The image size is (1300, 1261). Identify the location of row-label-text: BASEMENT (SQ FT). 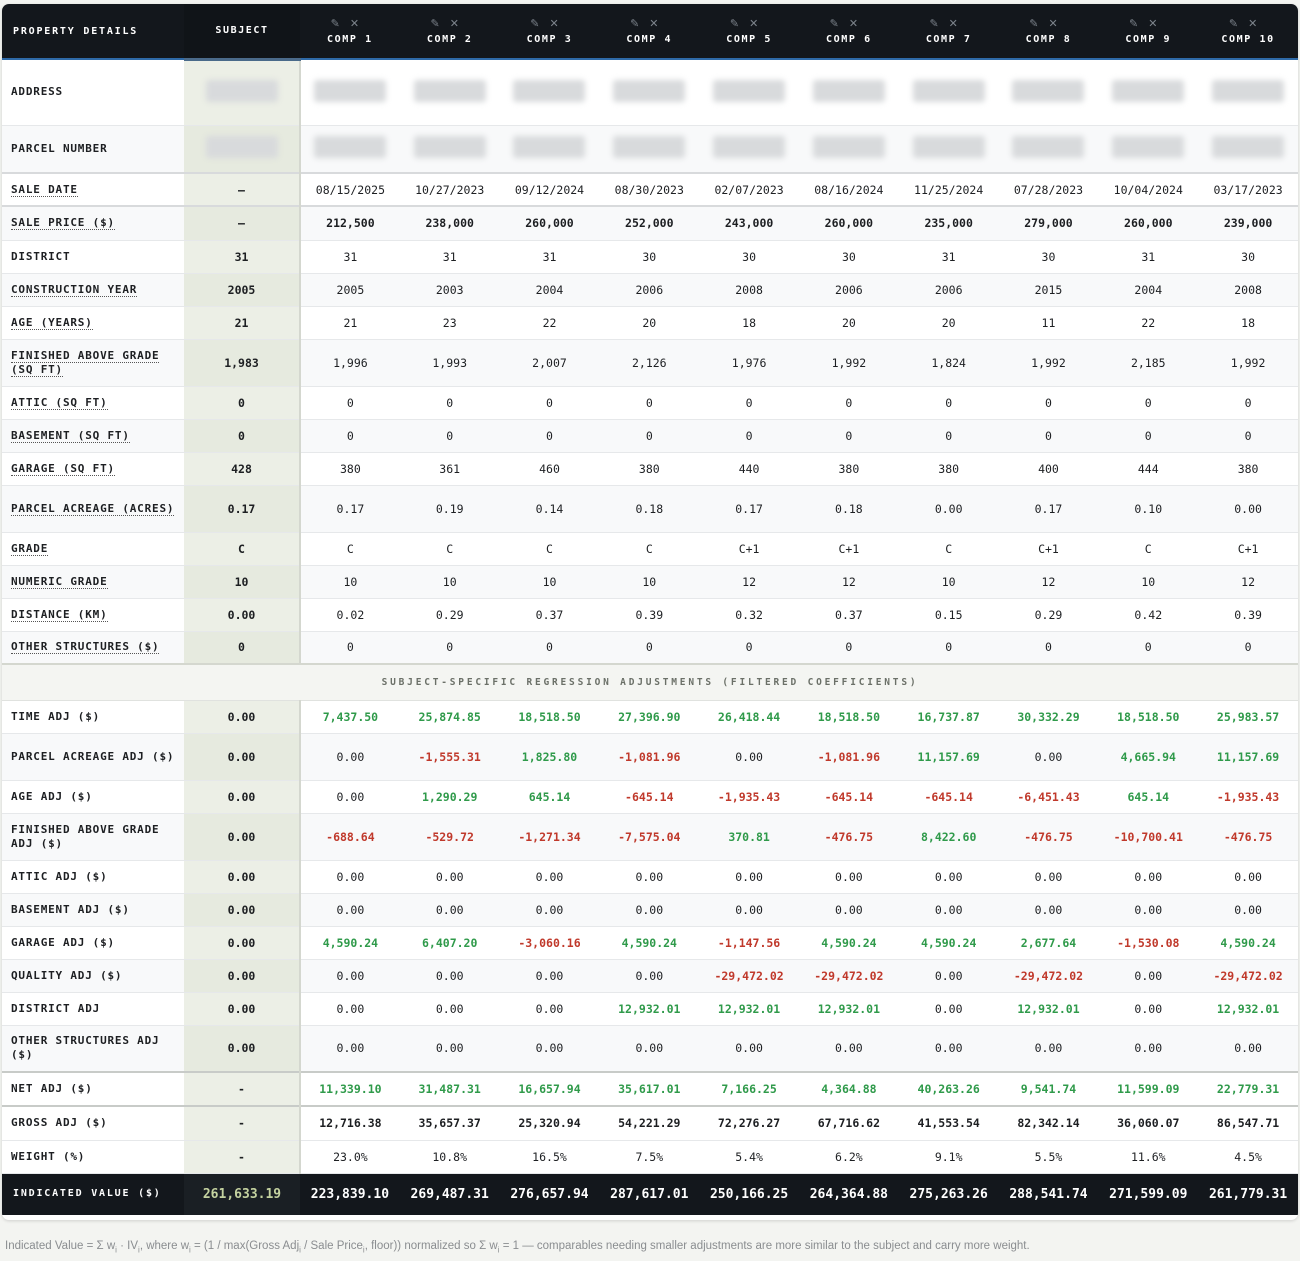
(70, 435).